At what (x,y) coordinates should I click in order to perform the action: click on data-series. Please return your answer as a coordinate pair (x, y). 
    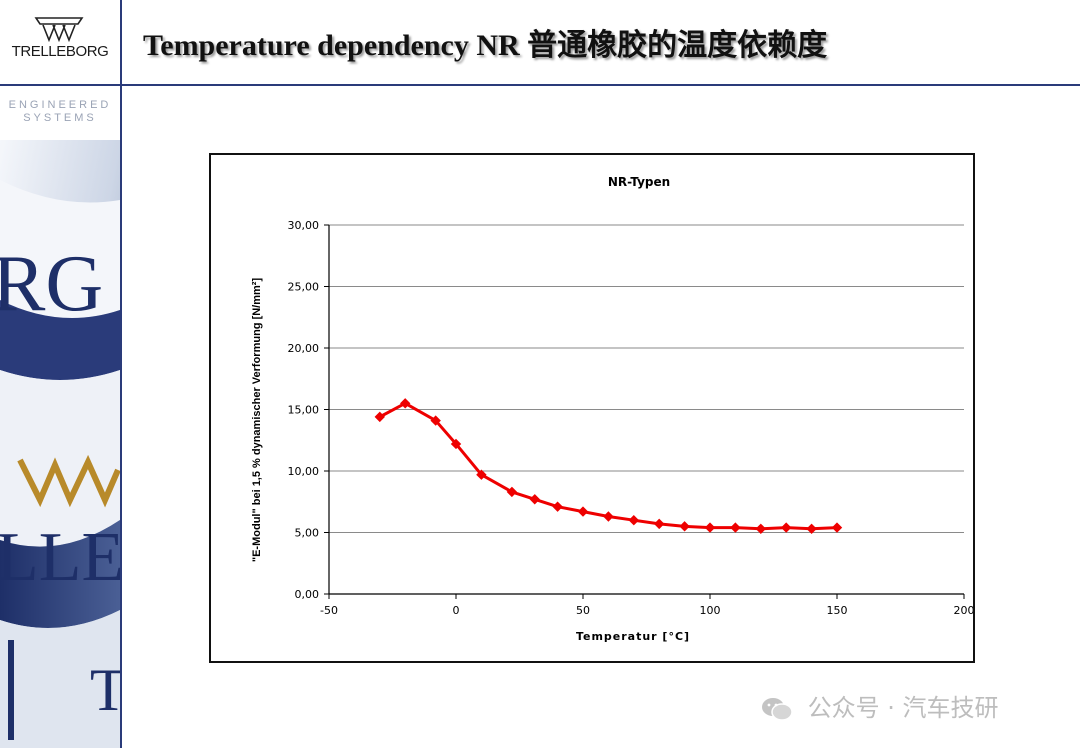
    Looking at the image, I should click on (608, 466).